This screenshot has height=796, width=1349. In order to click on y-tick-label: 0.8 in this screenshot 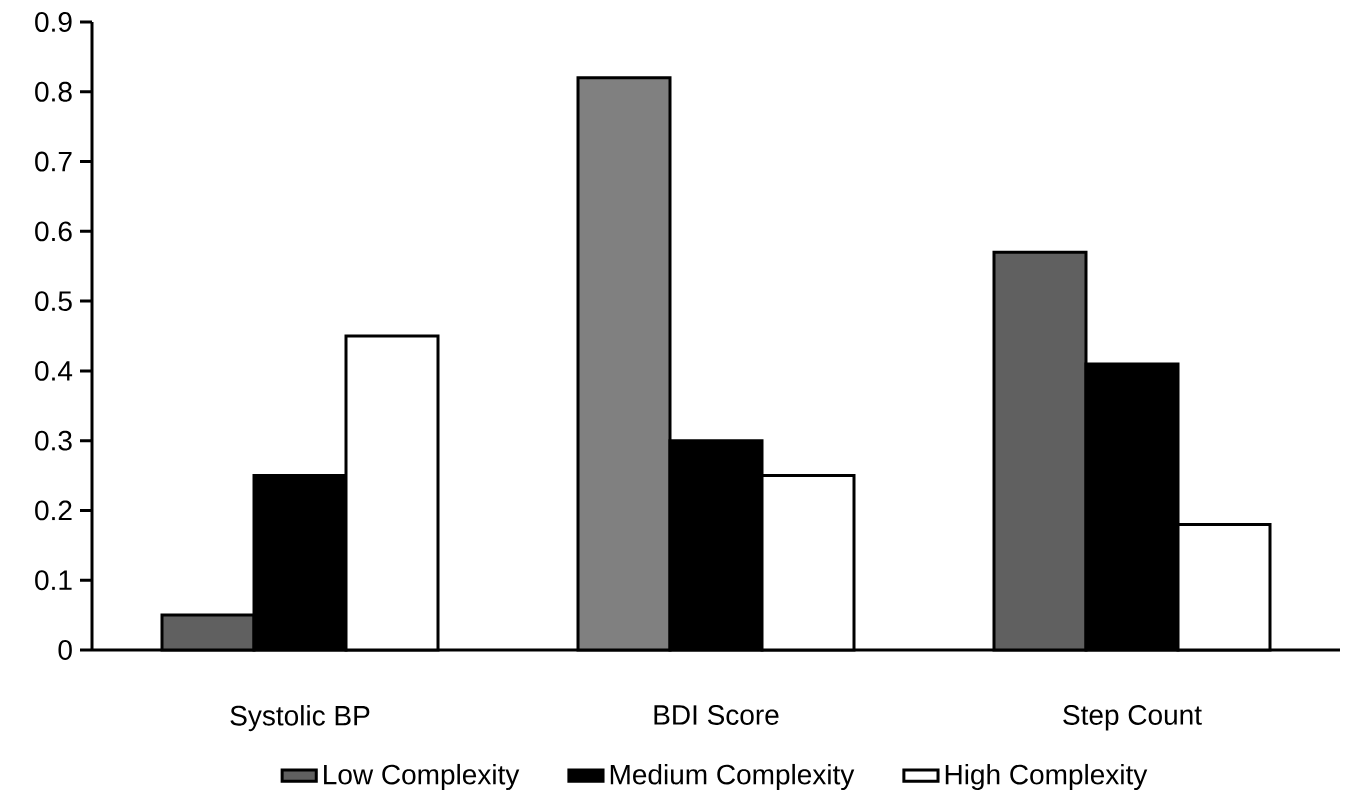, I will do `click(53, 91)`.